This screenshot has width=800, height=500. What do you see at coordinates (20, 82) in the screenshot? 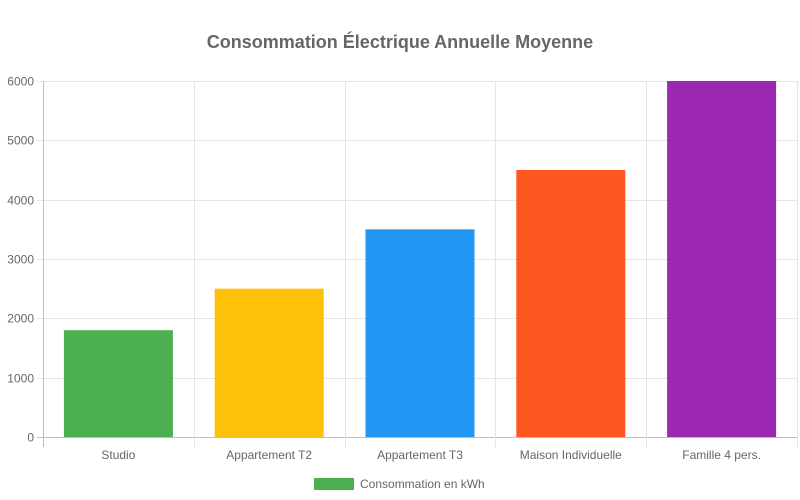
I see `y-tick-label: 6000` at bounding box center [20, 82].